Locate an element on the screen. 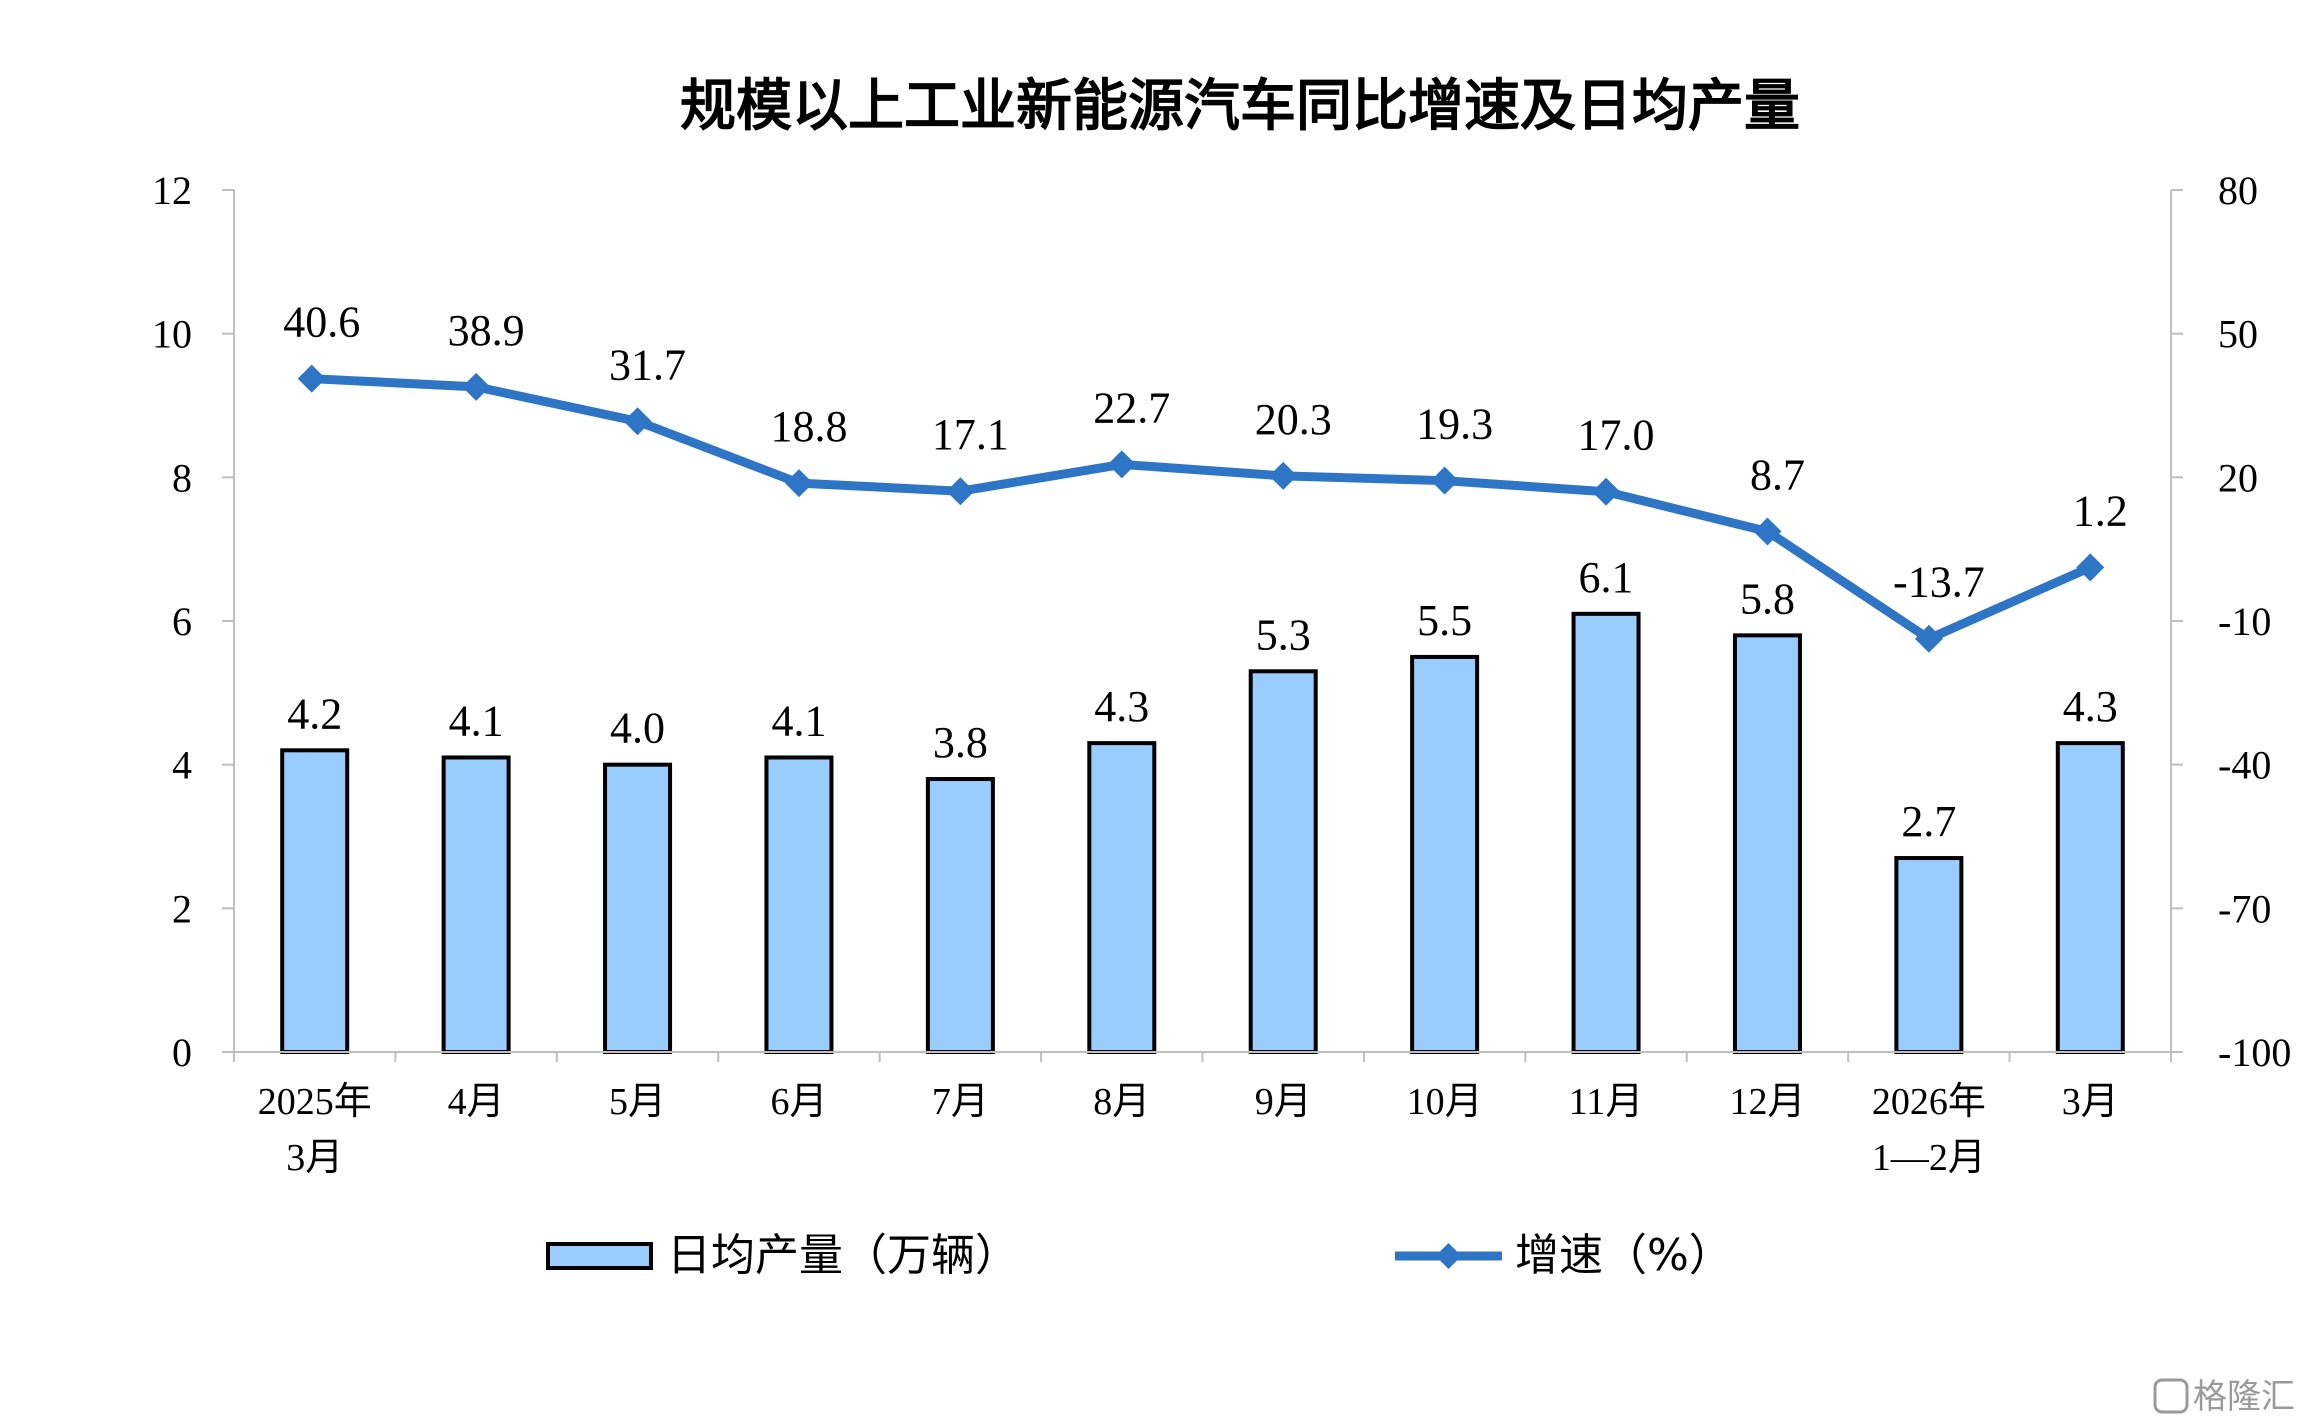  x-tick-label: 4月 is located at coordinates (476, 1102).